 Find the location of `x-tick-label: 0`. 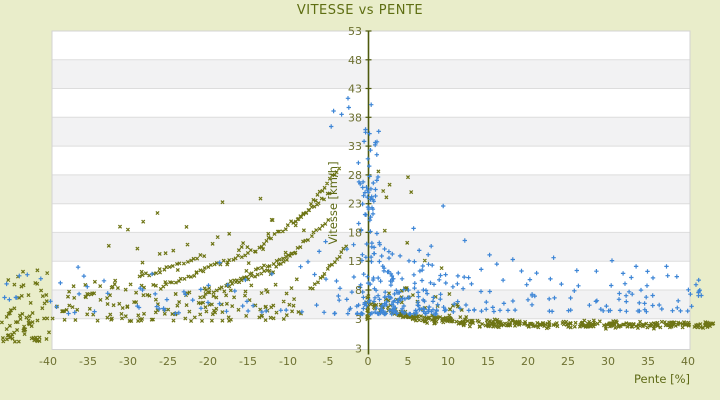

x-tick-label: 0 is located at coordinates (368, 361).